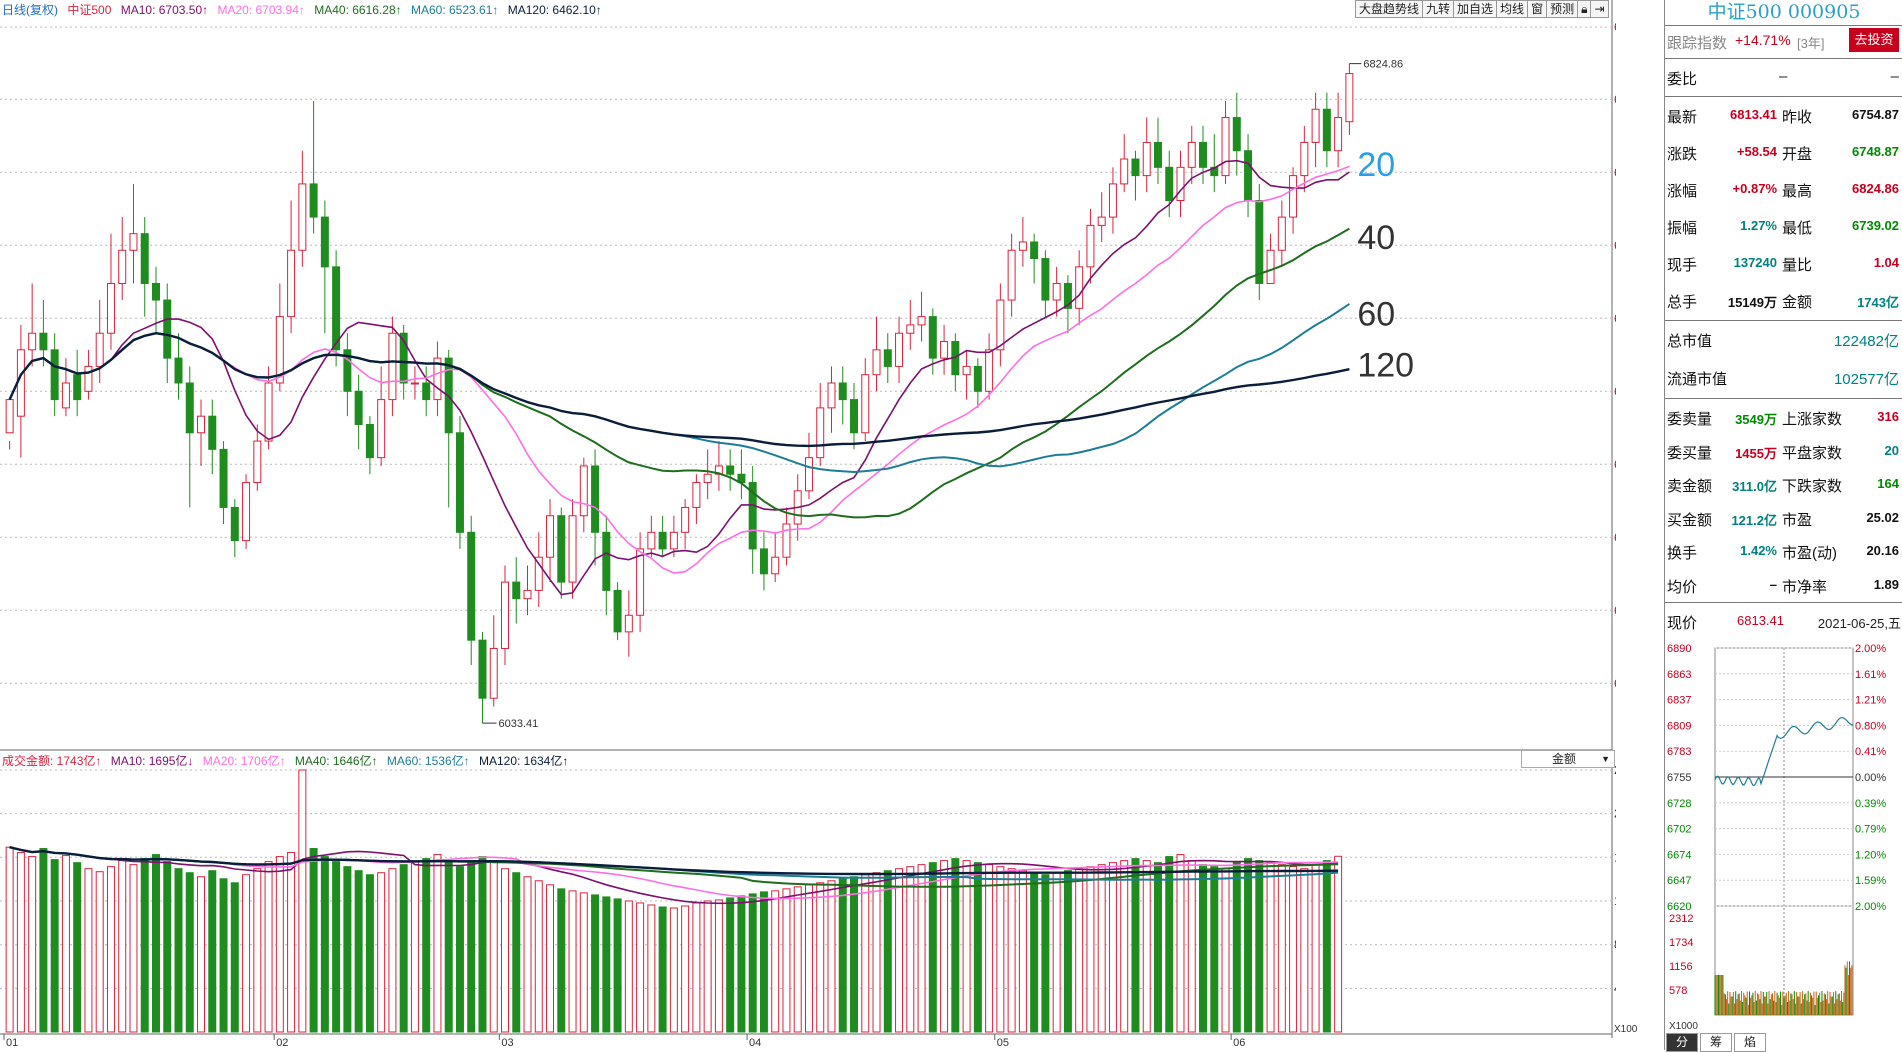  What do you see at coordinates (1584, 9) in the screenshot?
I see `lock-icon: 🔒︎` at bounding box center [1584, 9].